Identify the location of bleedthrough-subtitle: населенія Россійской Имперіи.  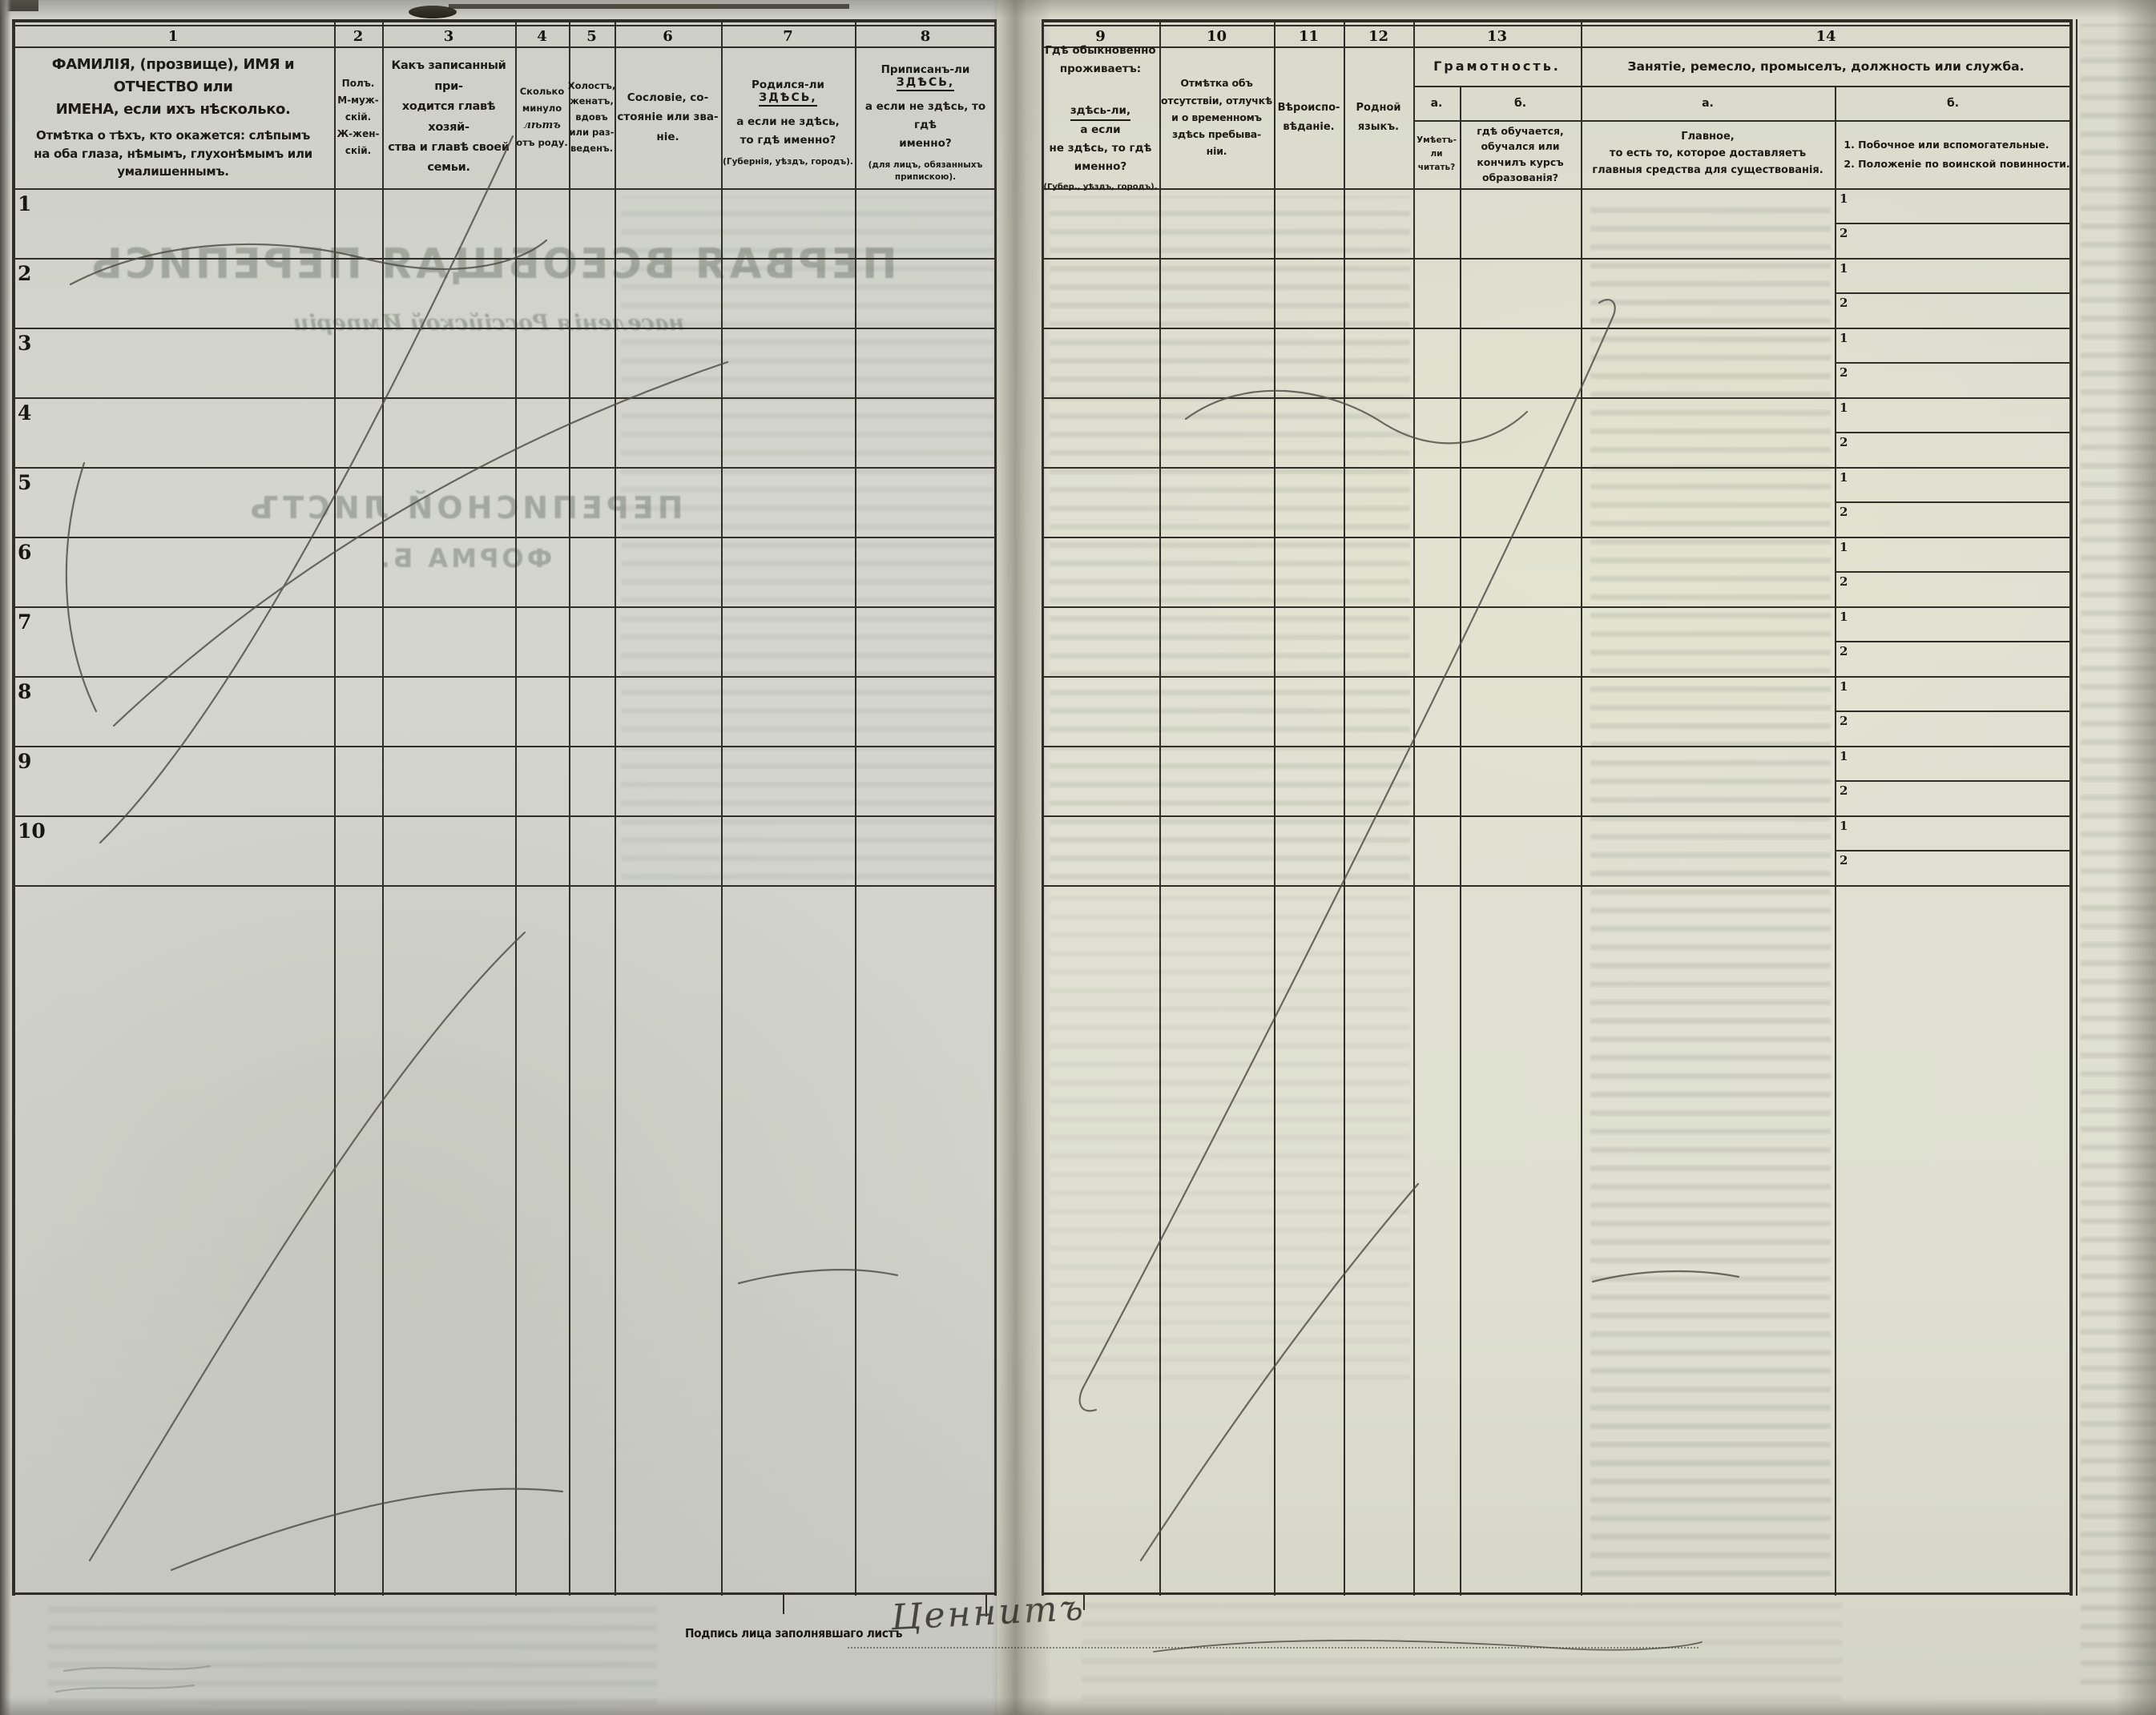
(488, 323).